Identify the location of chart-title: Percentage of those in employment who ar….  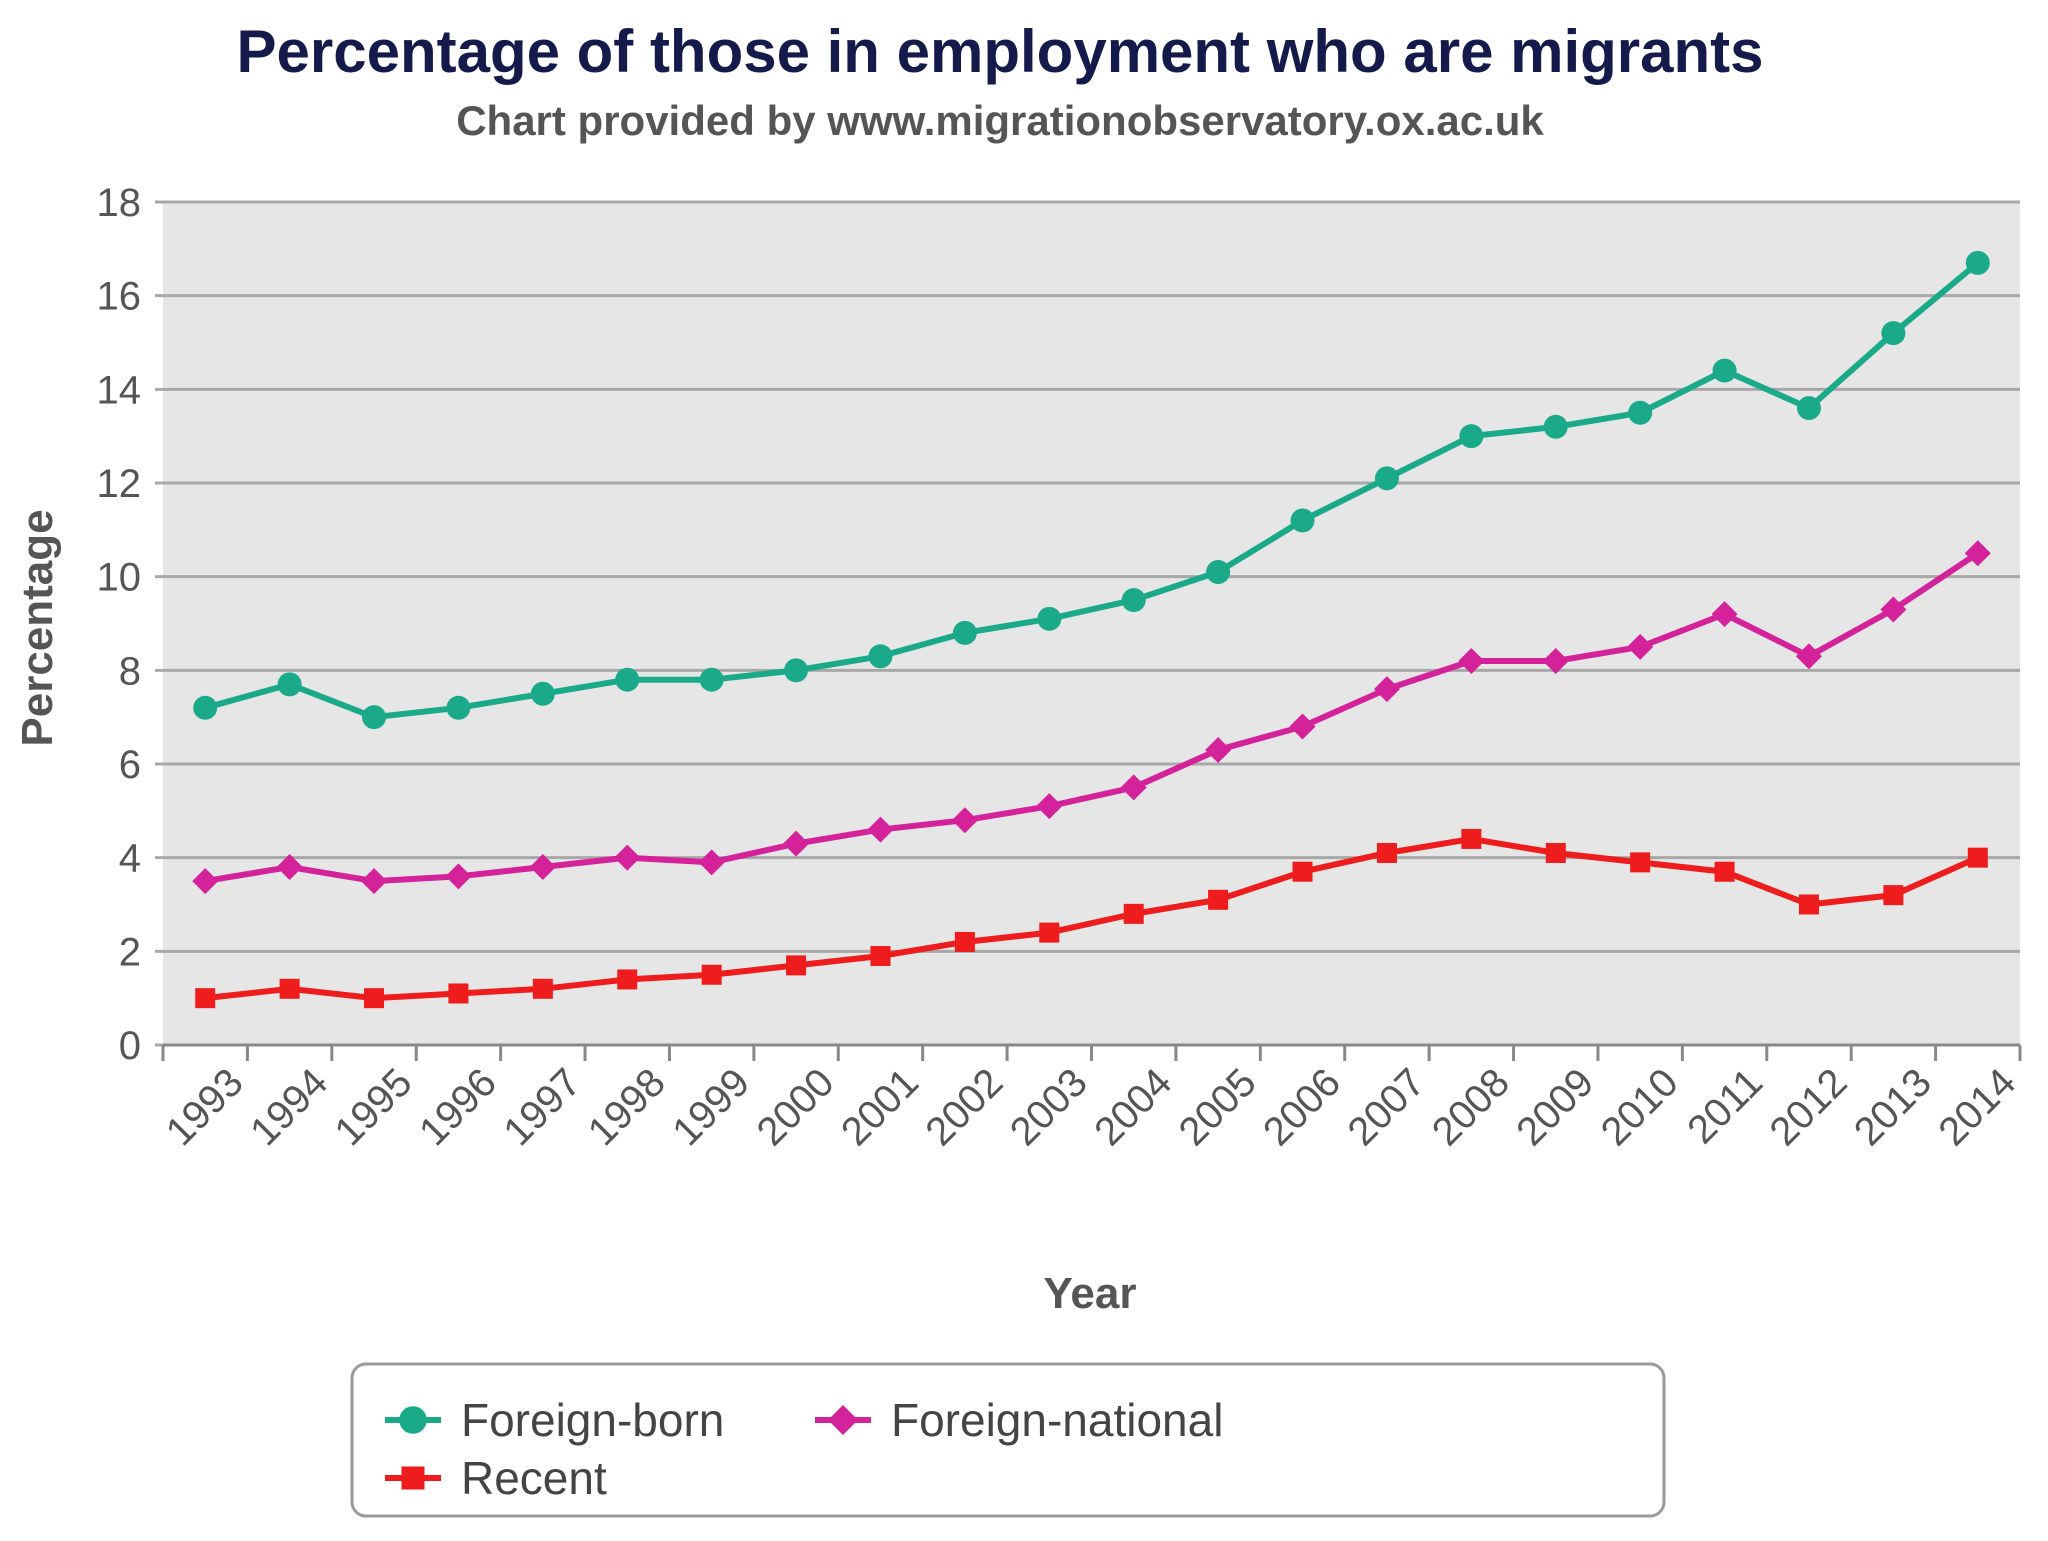
(999, 51).